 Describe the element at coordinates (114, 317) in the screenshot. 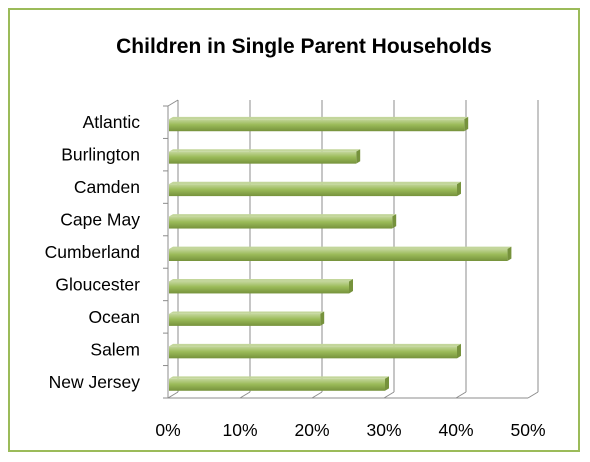

I see `category-label: Ocean` at that location.